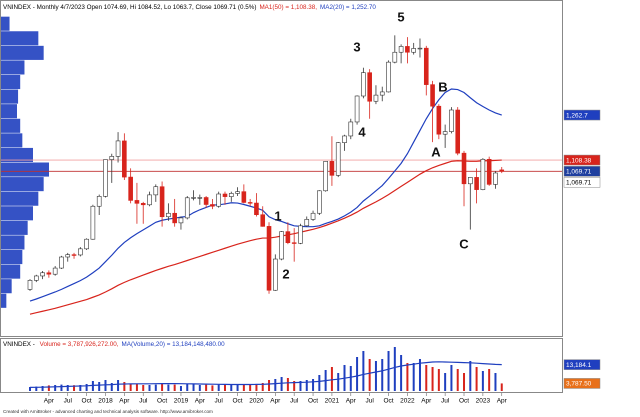 The image size is (640, 417). What do you see at coordinates (579, 365) in the screenshot?
I see `axis-marker-label: 13,184.1` at bounding box center [579, 365].